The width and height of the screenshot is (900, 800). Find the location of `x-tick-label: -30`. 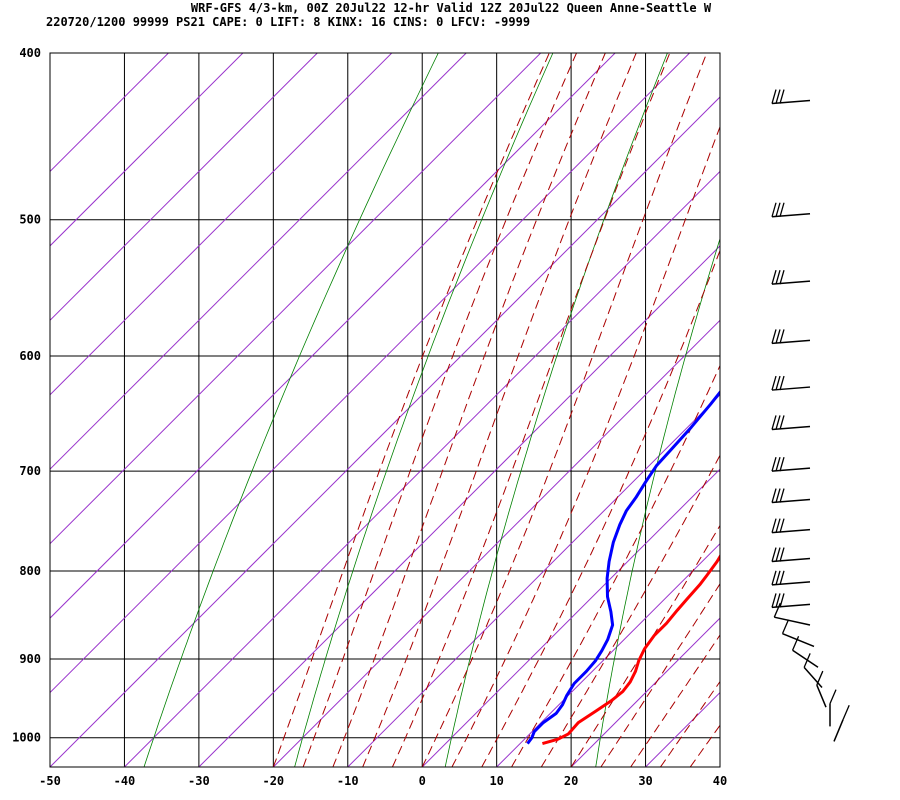

x-tick-label: -30 is located at coordinates (199, 781).